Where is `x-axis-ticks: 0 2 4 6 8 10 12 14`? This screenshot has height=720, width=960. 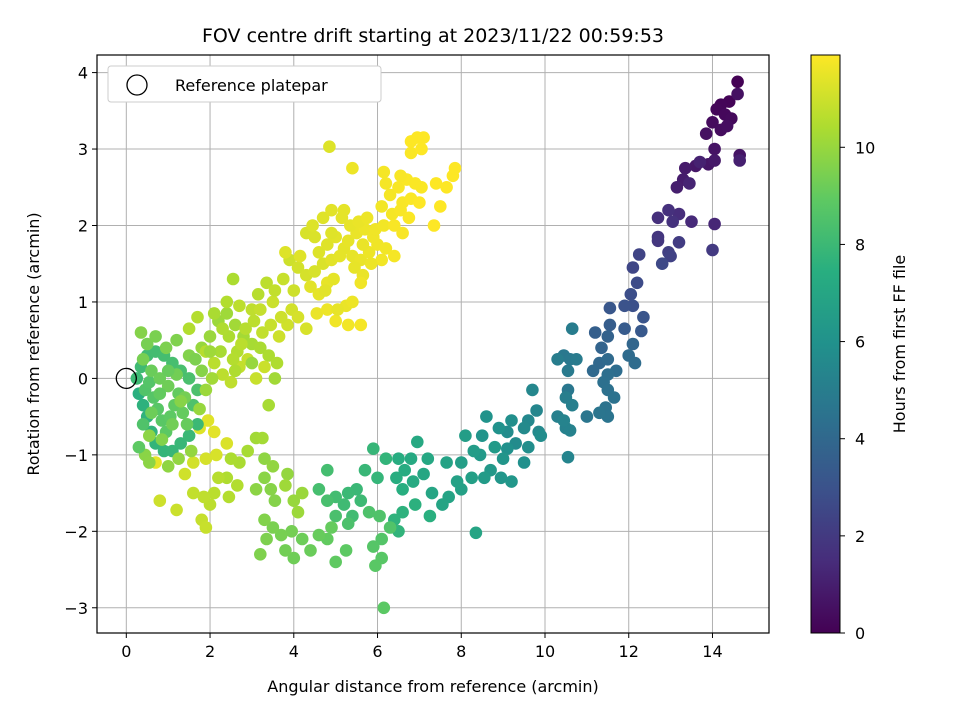
x-axis-ticks: 0 2 4 6 8 10 12 14 is located at coordinates (422, 647).